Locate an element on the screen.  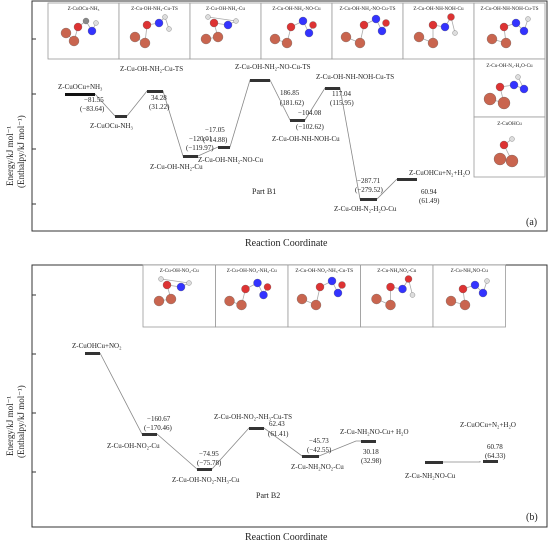
structure-thumbnail-label: Z-Cu-OH-NH-NOH-Cu-TS is located at coordinates (510, 9).